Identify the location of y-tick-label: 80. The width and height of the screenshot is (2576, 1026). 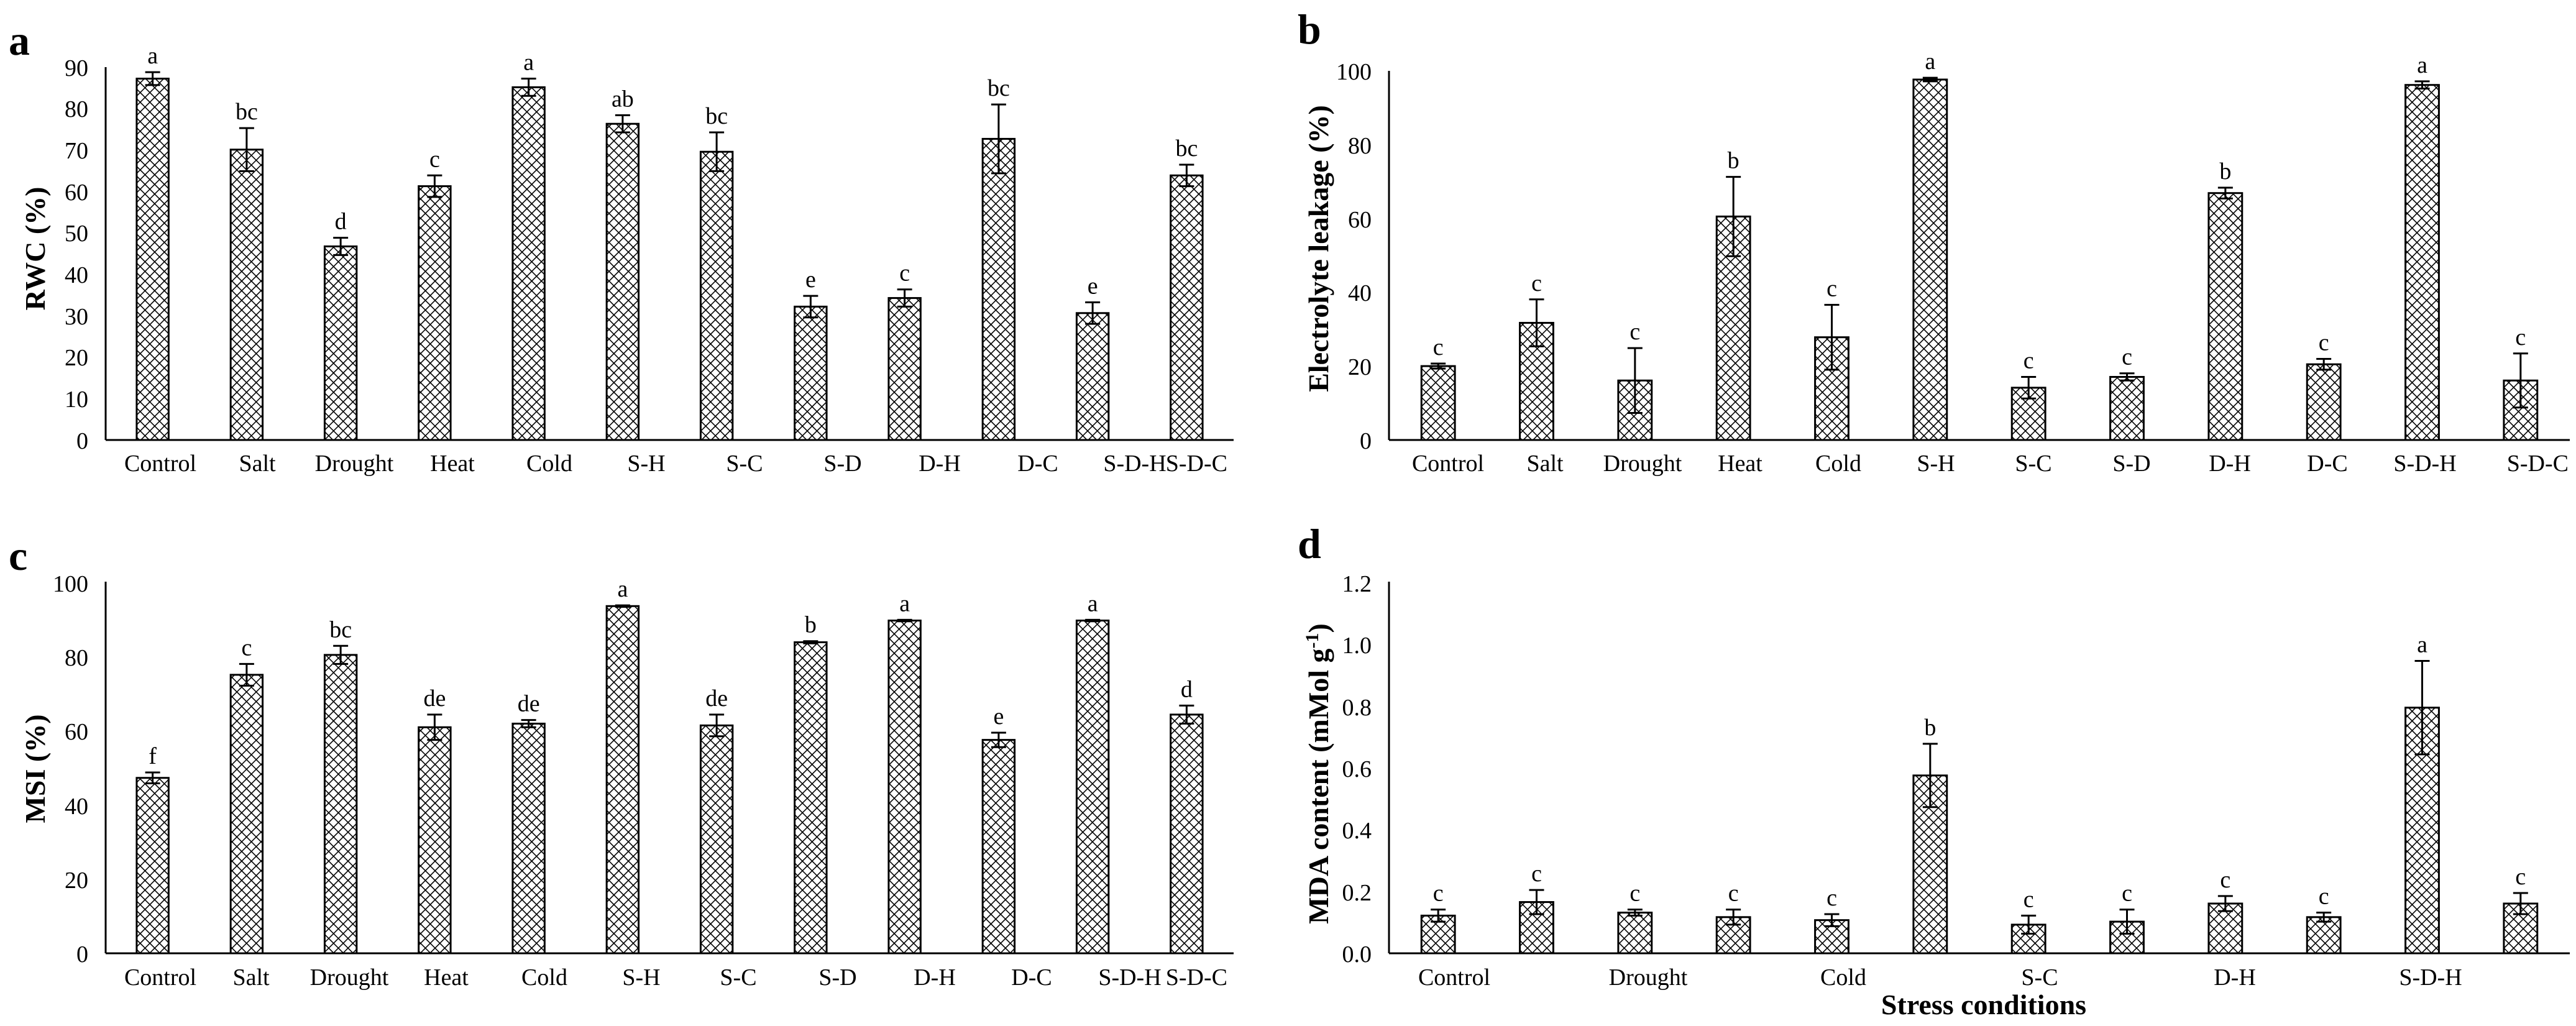
(76, 109).